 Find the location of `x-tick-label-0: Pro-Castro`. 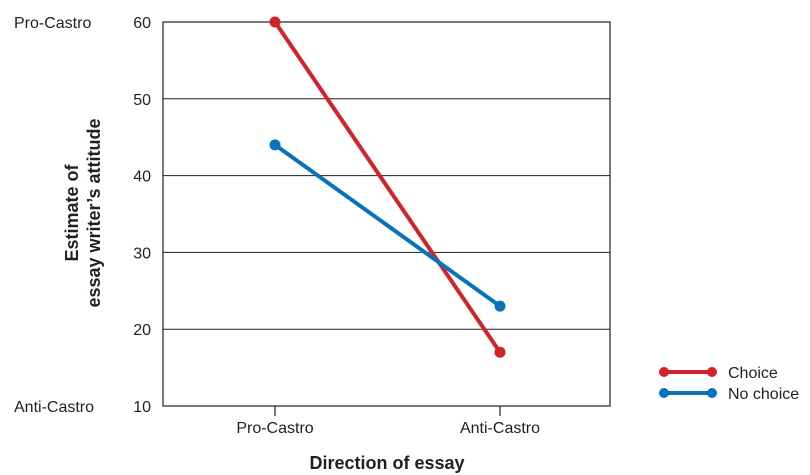

x-tick-label-0: Pro-Castro is located at coordinates (274, 428).